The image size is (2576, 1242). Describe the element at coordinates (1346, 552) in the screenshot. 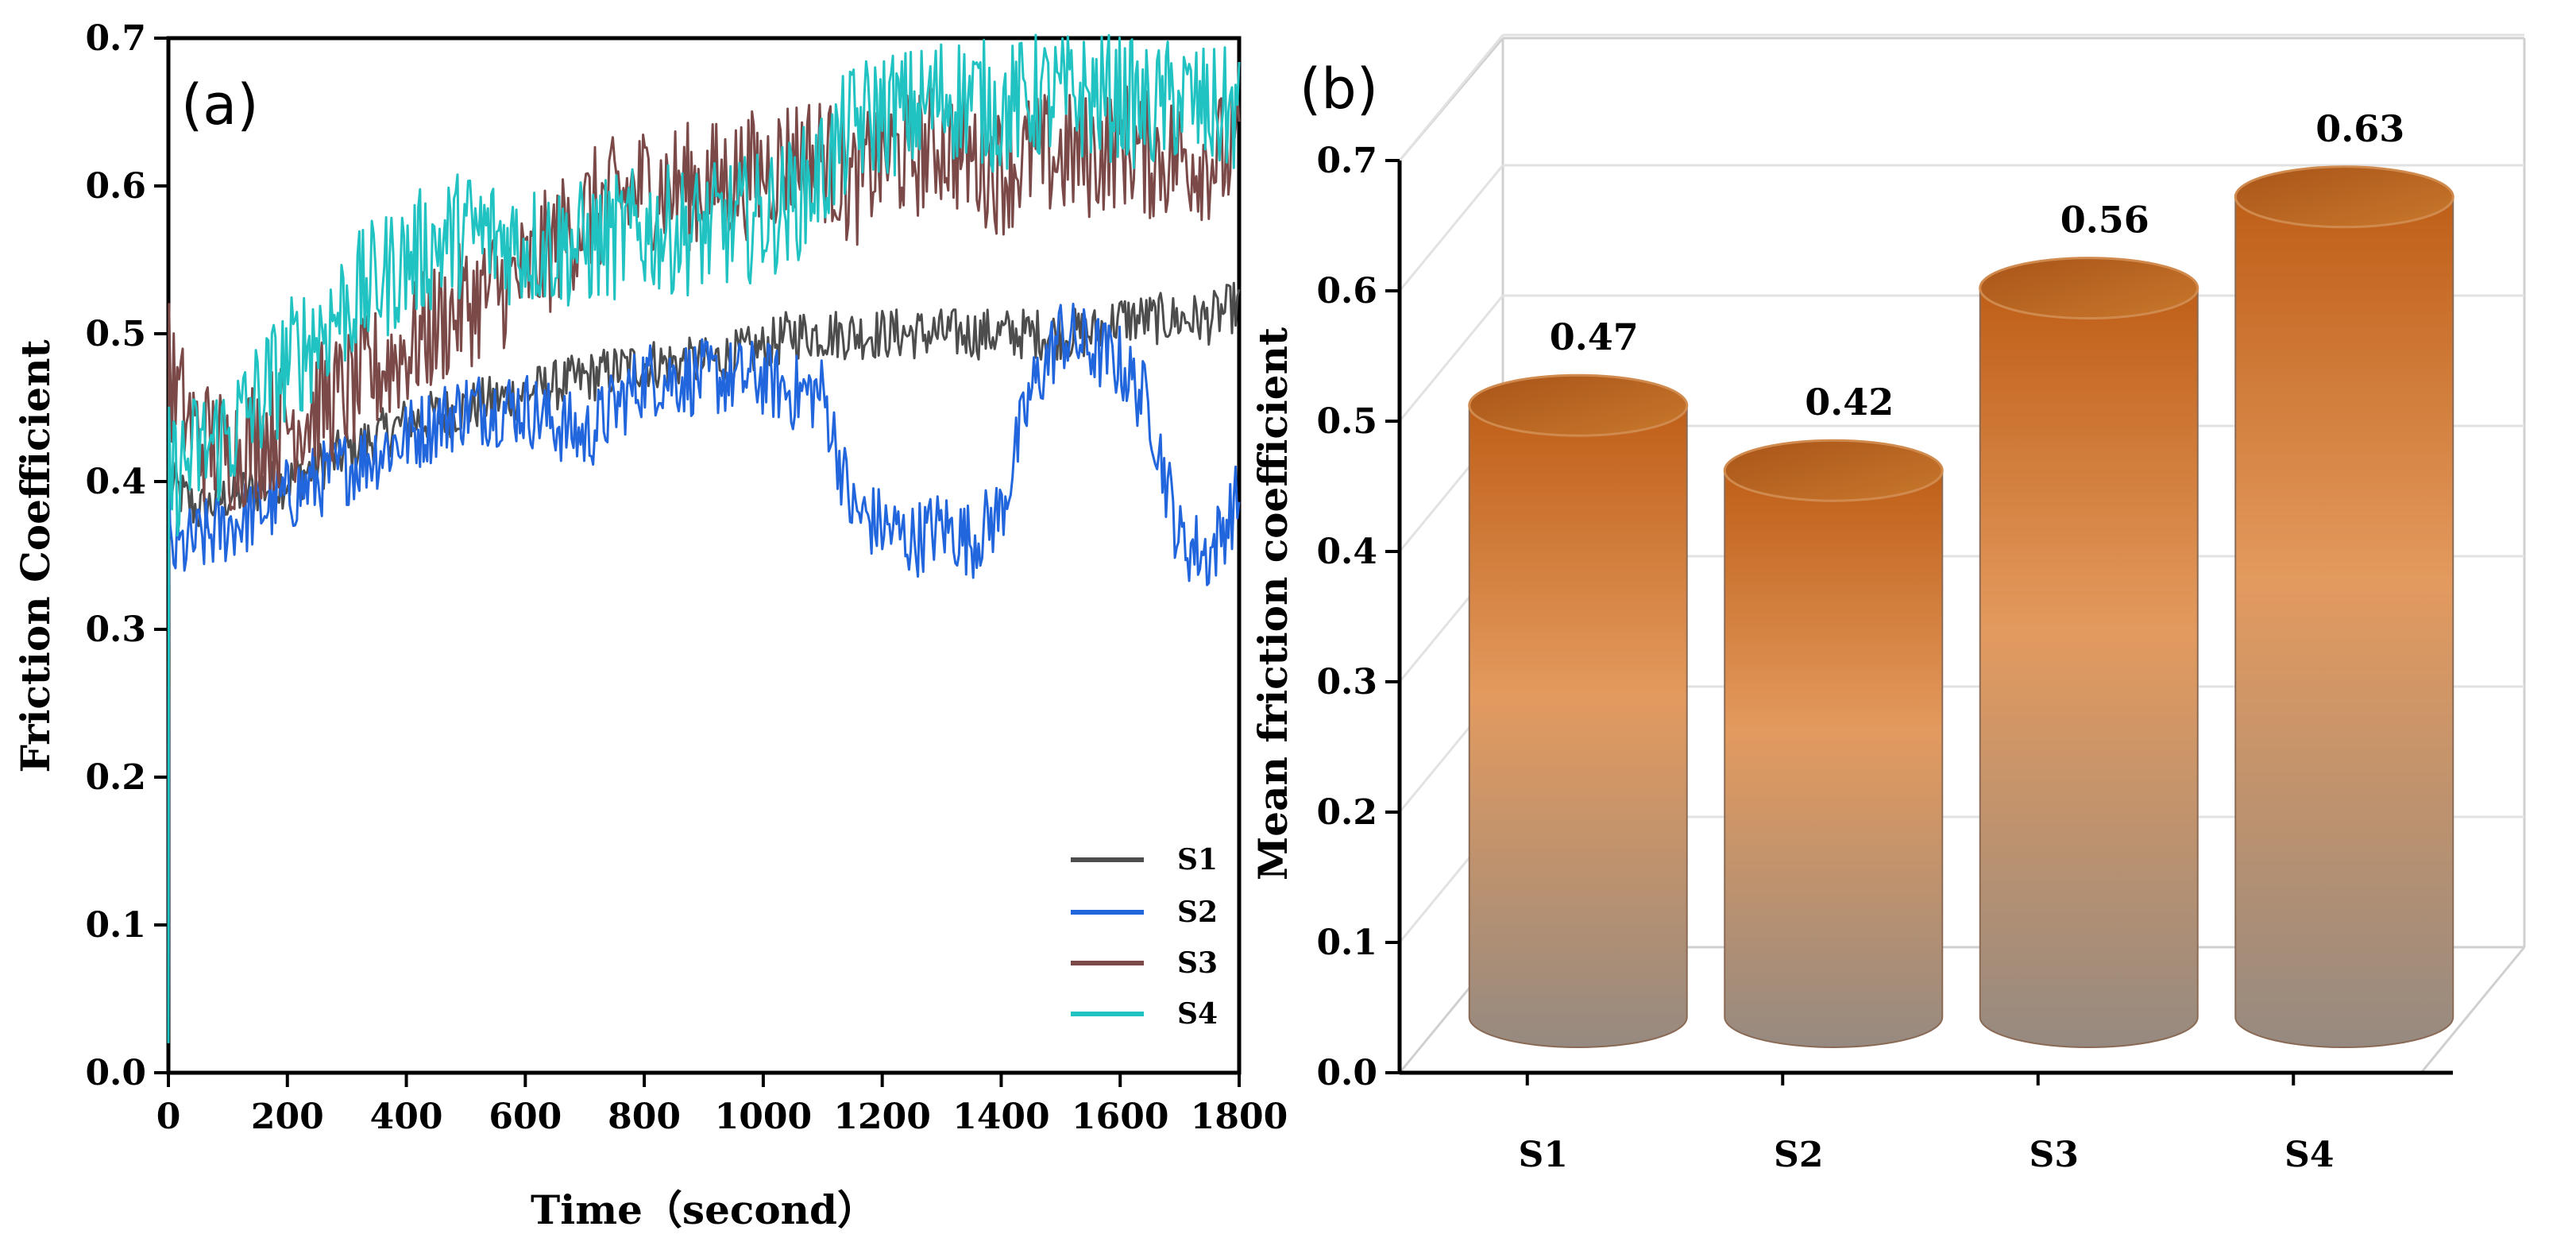

I see `y-tick-label-b: 0.4` at that location.